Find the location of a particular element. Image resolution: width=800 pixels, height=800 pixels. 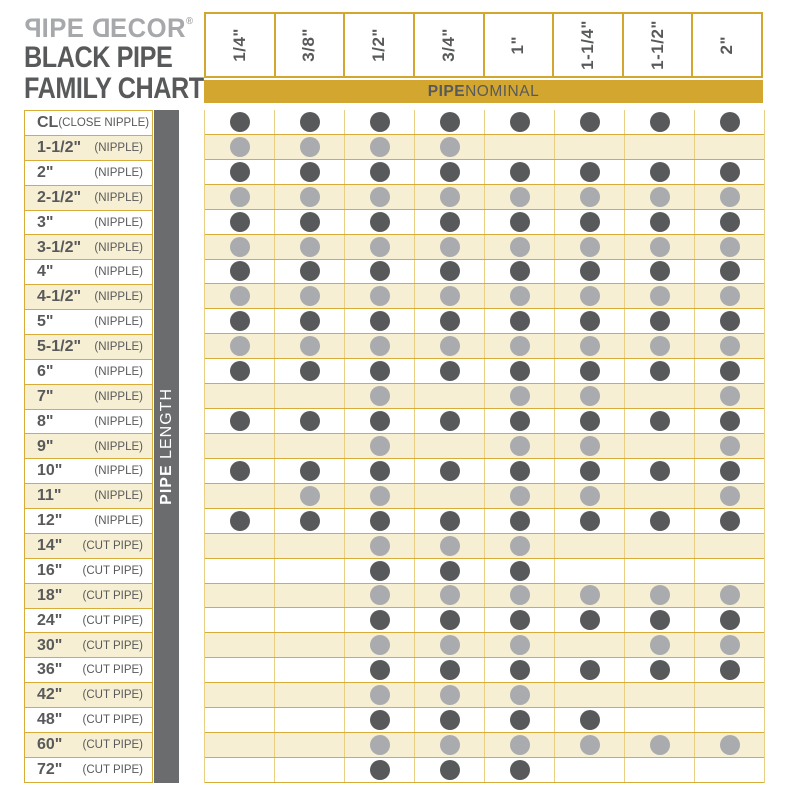

pipe-size-label: 24" is located at coordinates (50, 620).